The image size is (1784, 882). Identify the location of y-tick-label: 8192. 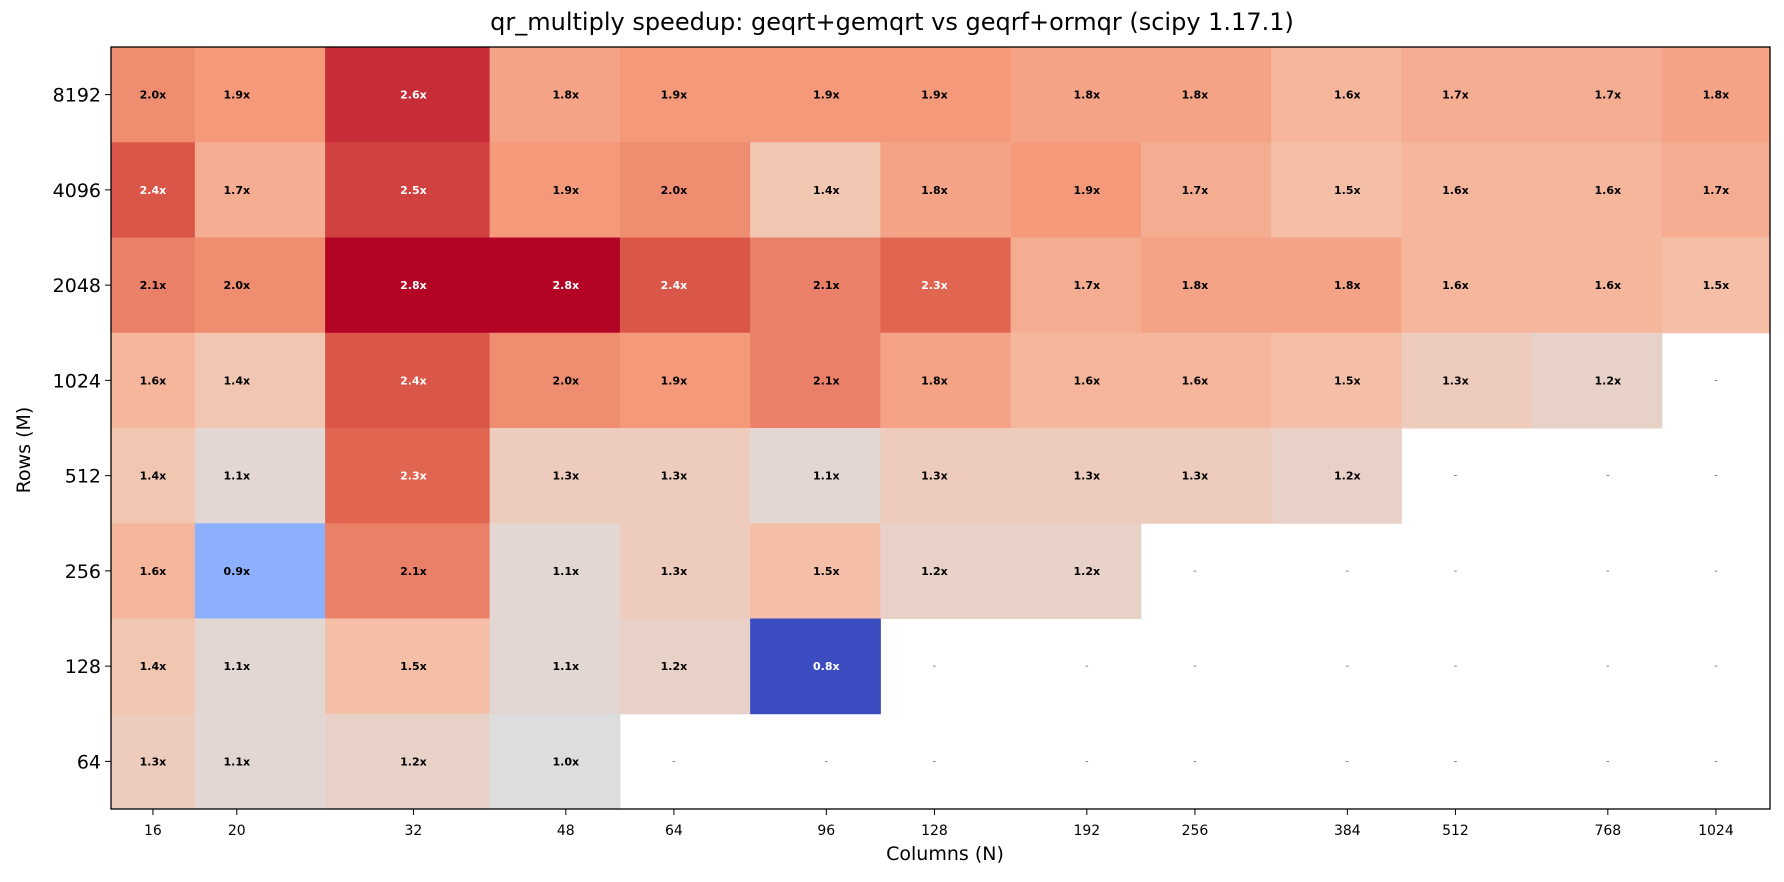
(77, 96).